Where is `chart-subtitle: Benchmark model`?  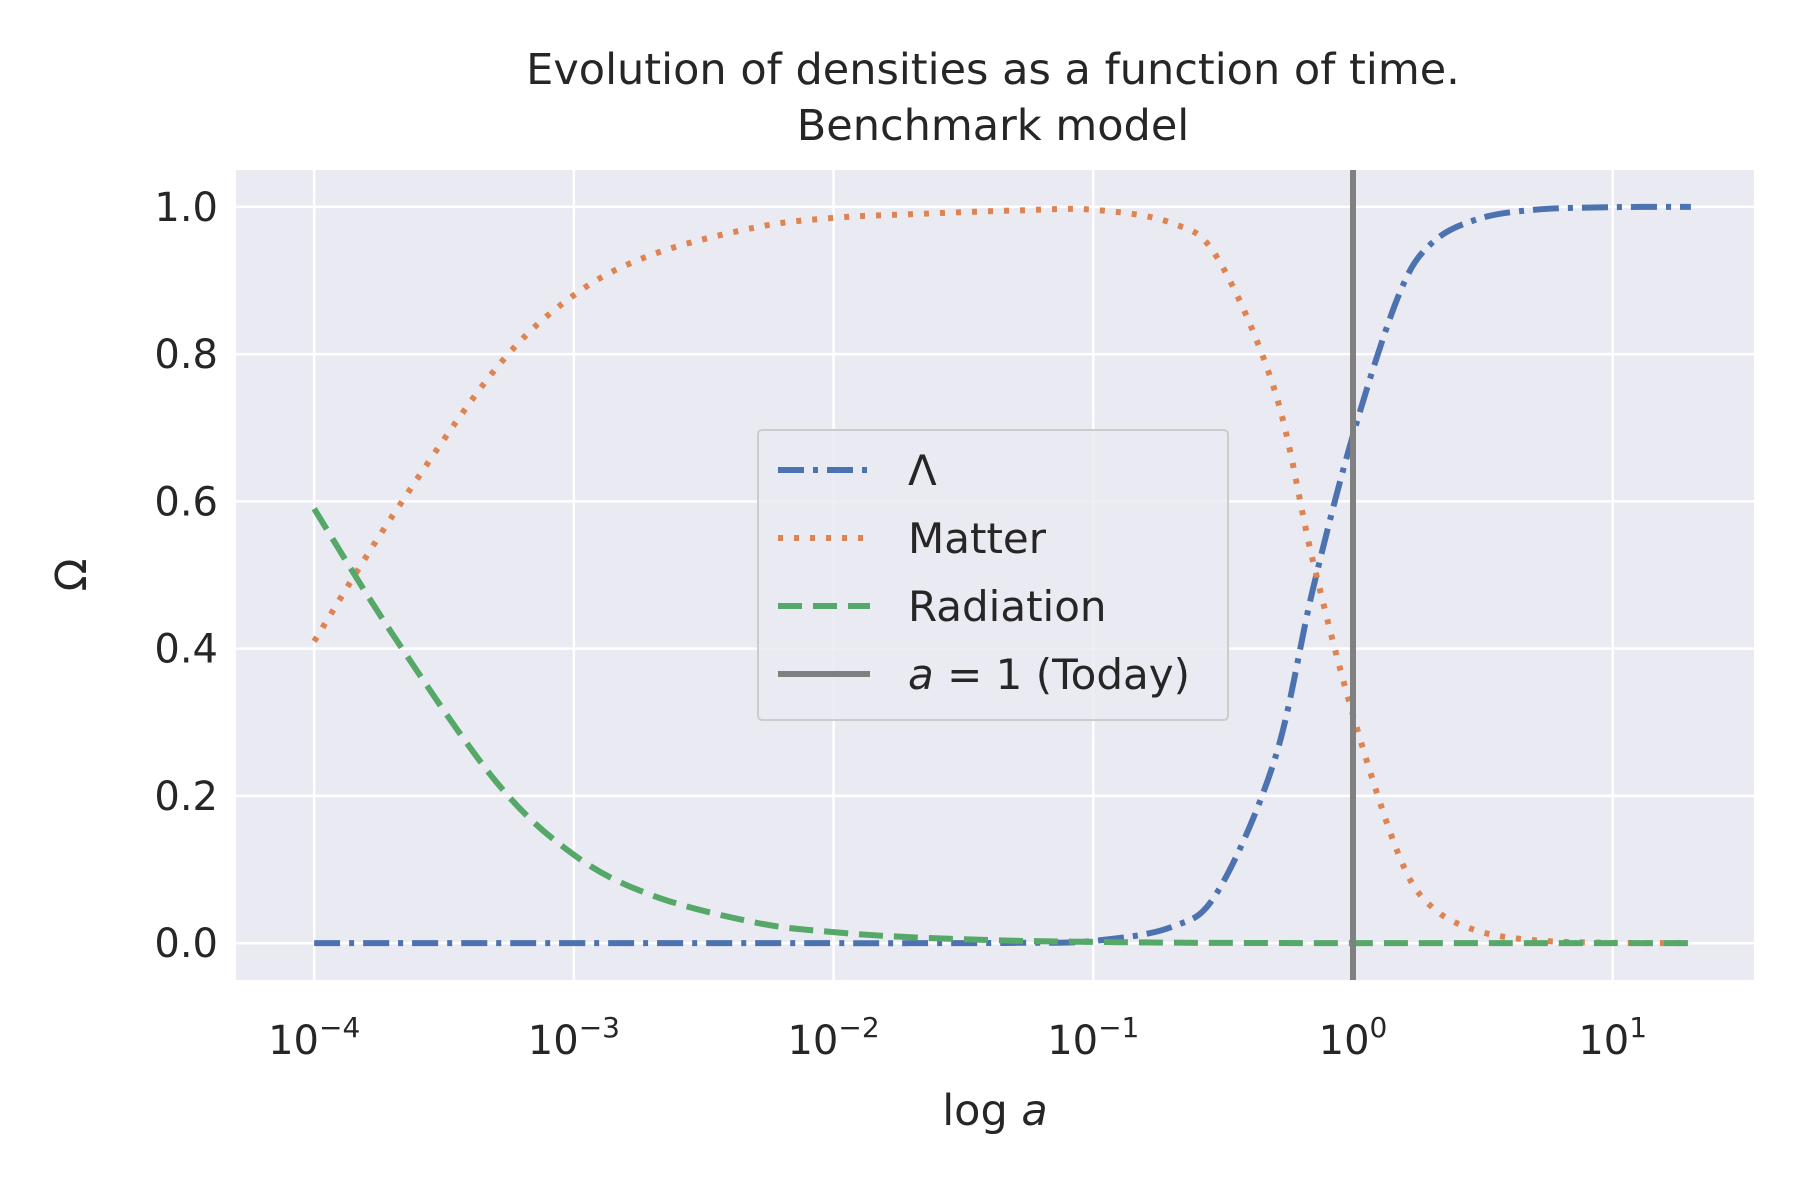 chart-subtitle: Benchmark model is located at coordinates (993, 126).